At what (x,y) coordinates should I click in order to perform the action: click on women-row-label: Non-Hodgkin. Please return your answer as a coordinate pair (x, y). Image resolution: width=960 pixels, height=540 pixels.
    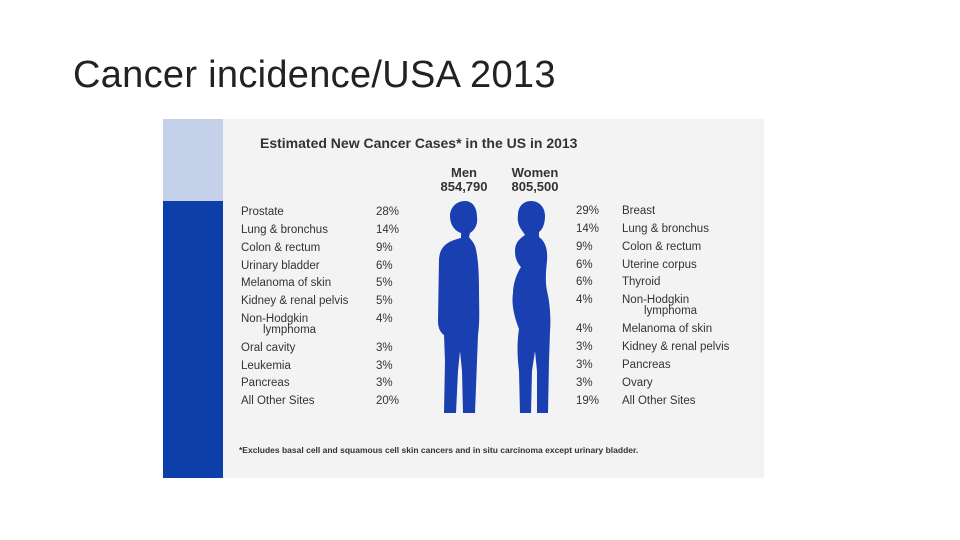
    Looking at the image, I should click on (656, 300).